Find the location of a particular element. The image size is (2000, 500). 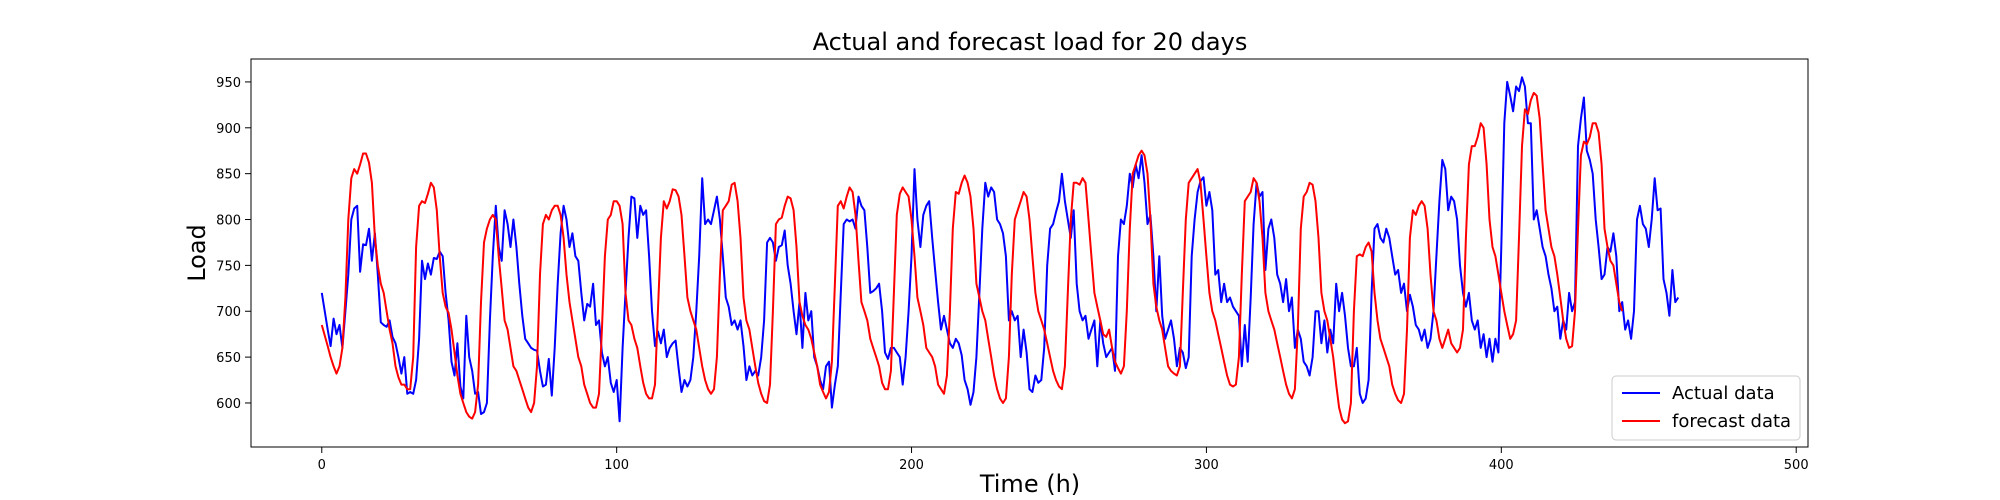

x-tick-label: 100 is located at coordinates (616, 465).